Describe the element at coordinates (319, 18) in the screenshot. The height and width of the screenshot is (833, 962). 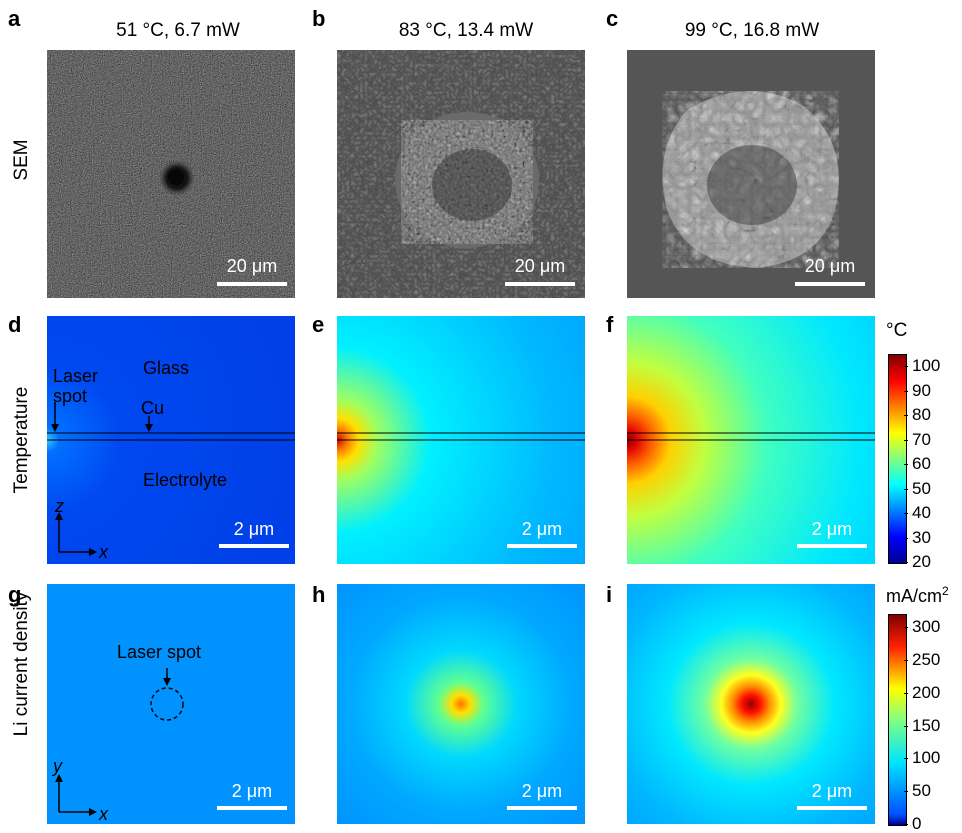
I see `panel-letter-b: b` at that location.